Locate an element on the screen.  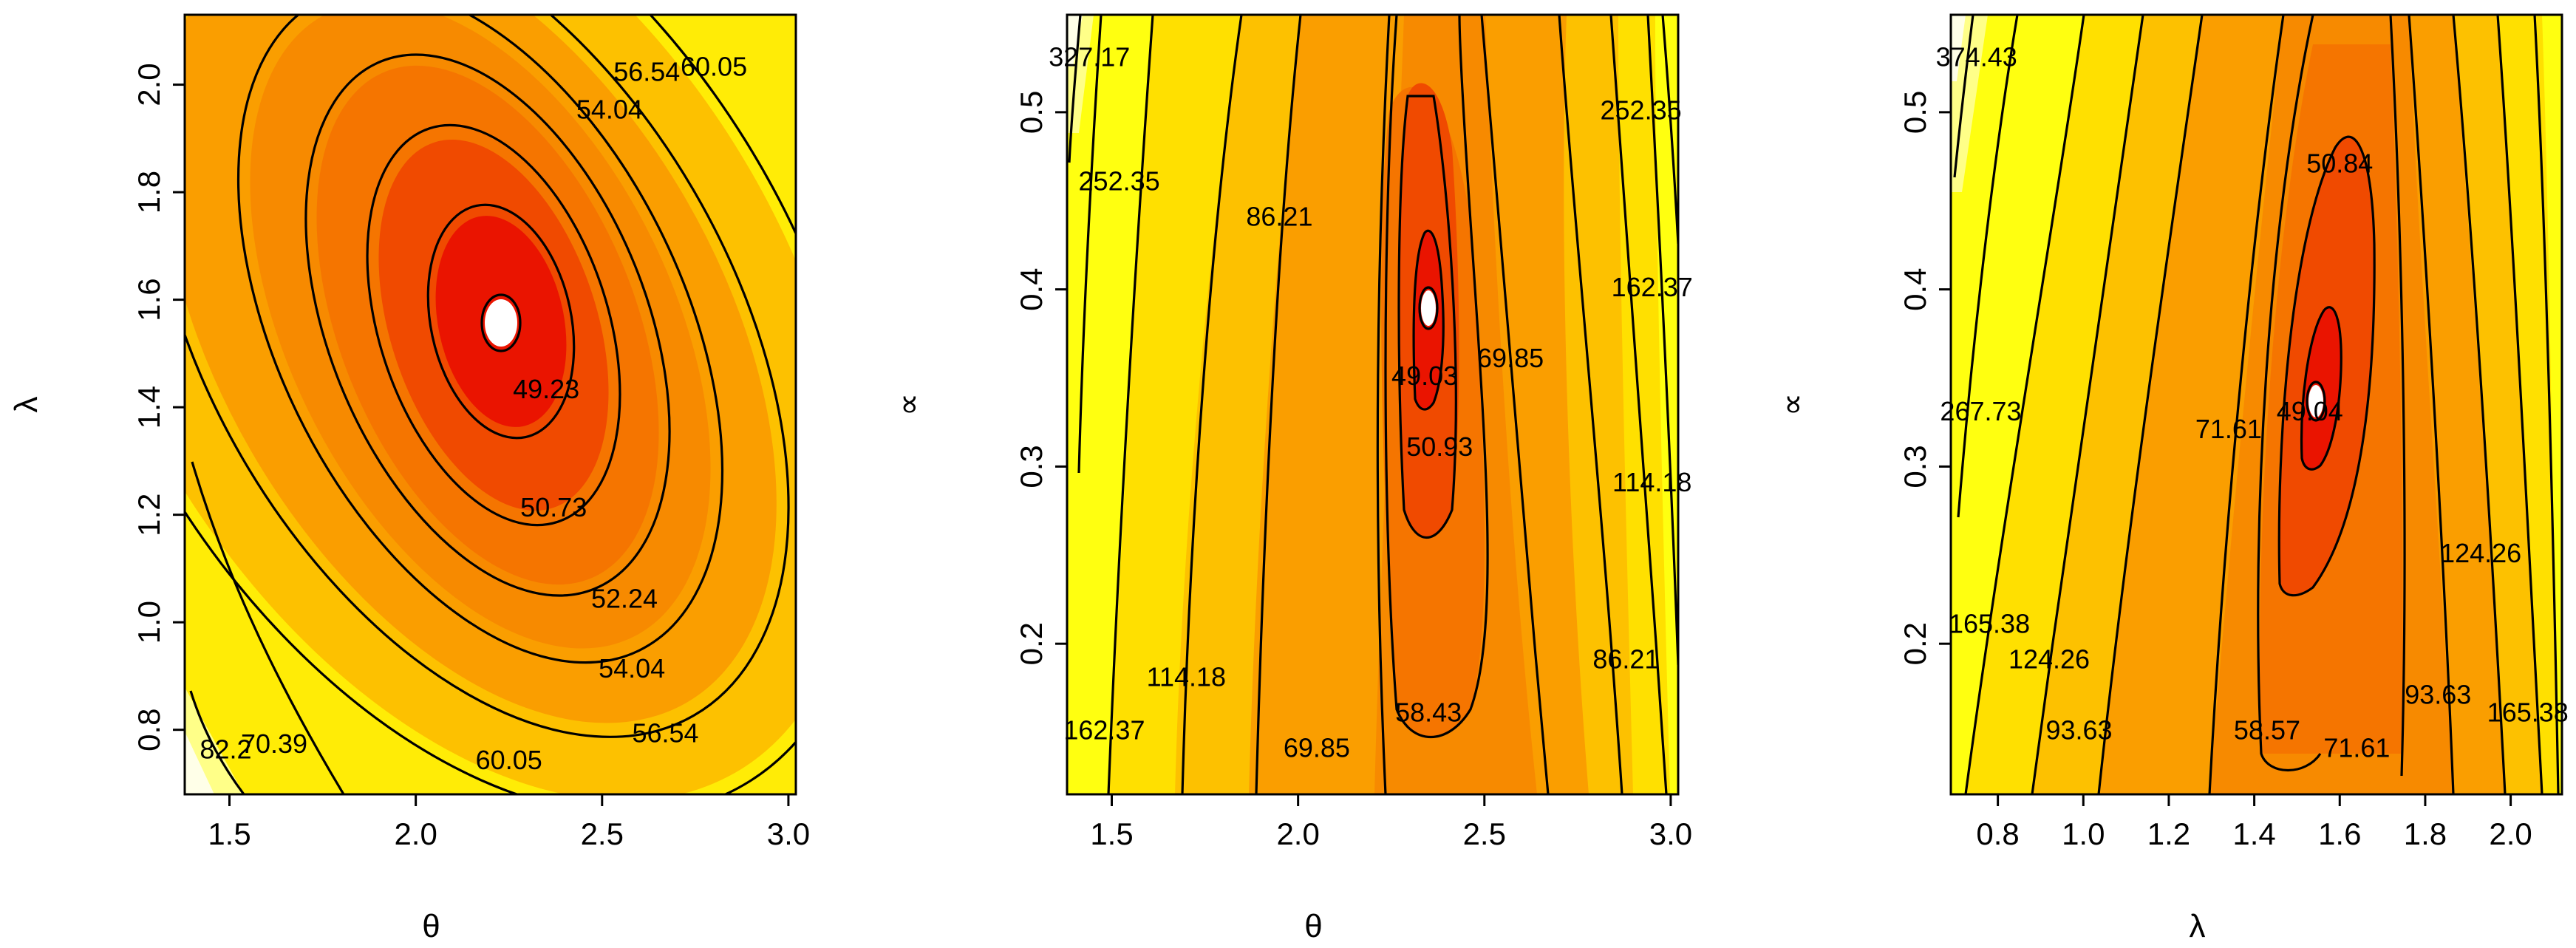
contour-114-18-left is located at coordinates (1212, 404).